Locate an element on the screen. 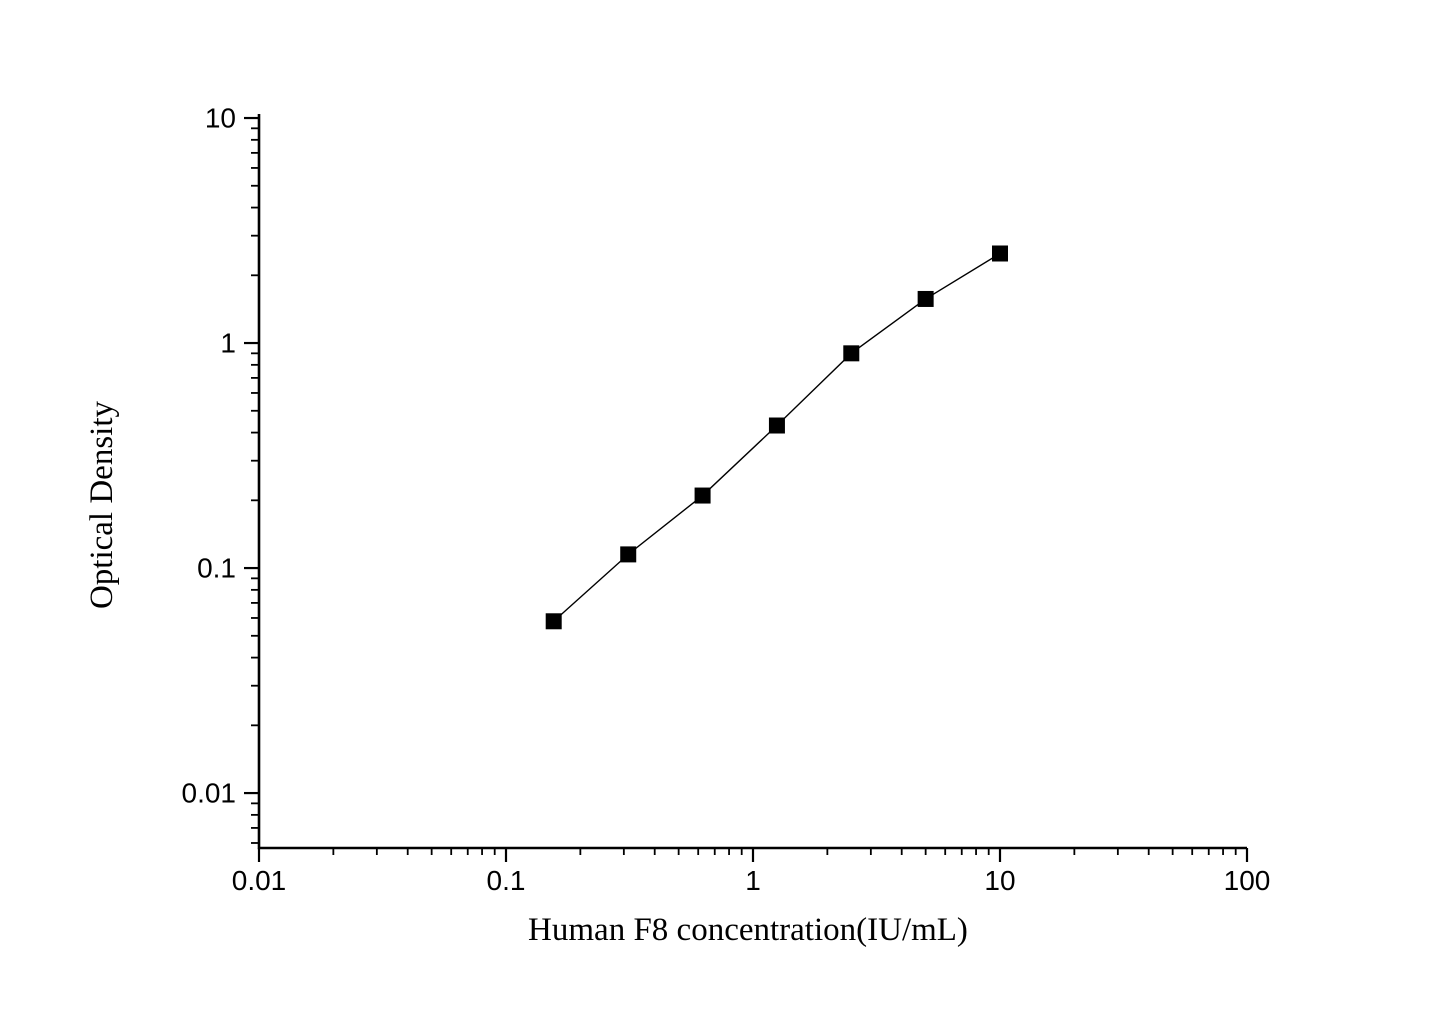  series-line is located at coordinates (777, 437).